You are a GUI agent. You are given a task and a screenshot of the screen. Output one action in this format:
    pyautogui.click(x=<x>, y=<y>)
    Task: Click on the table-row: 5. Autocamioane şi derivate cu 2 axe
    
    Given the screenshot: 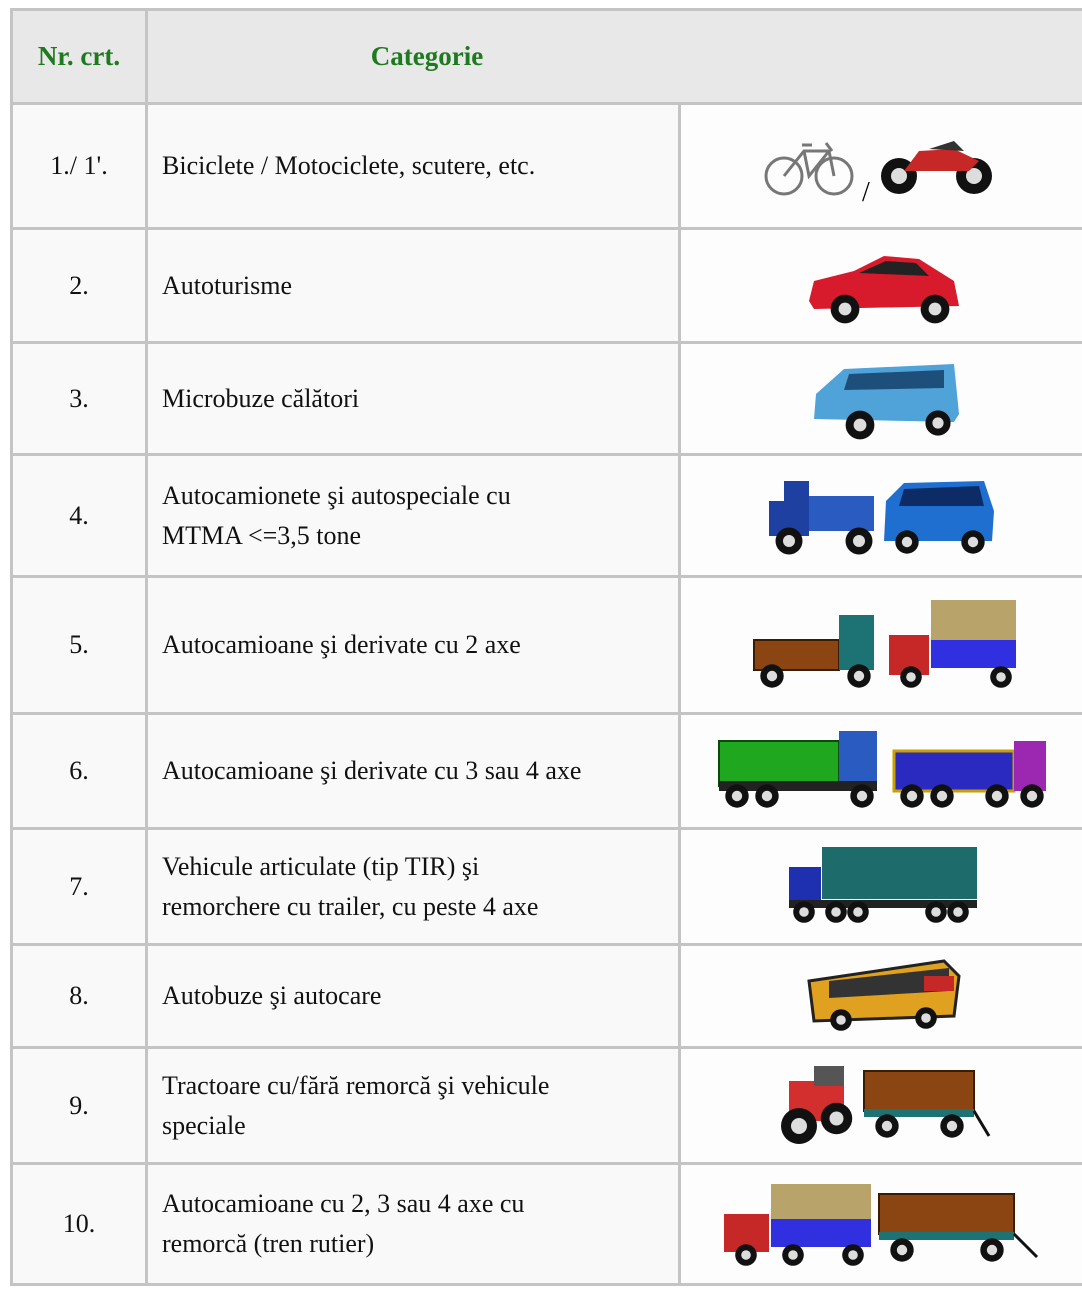 What is the action you would take?
    pyautogui.click(x=546, y=645)
    